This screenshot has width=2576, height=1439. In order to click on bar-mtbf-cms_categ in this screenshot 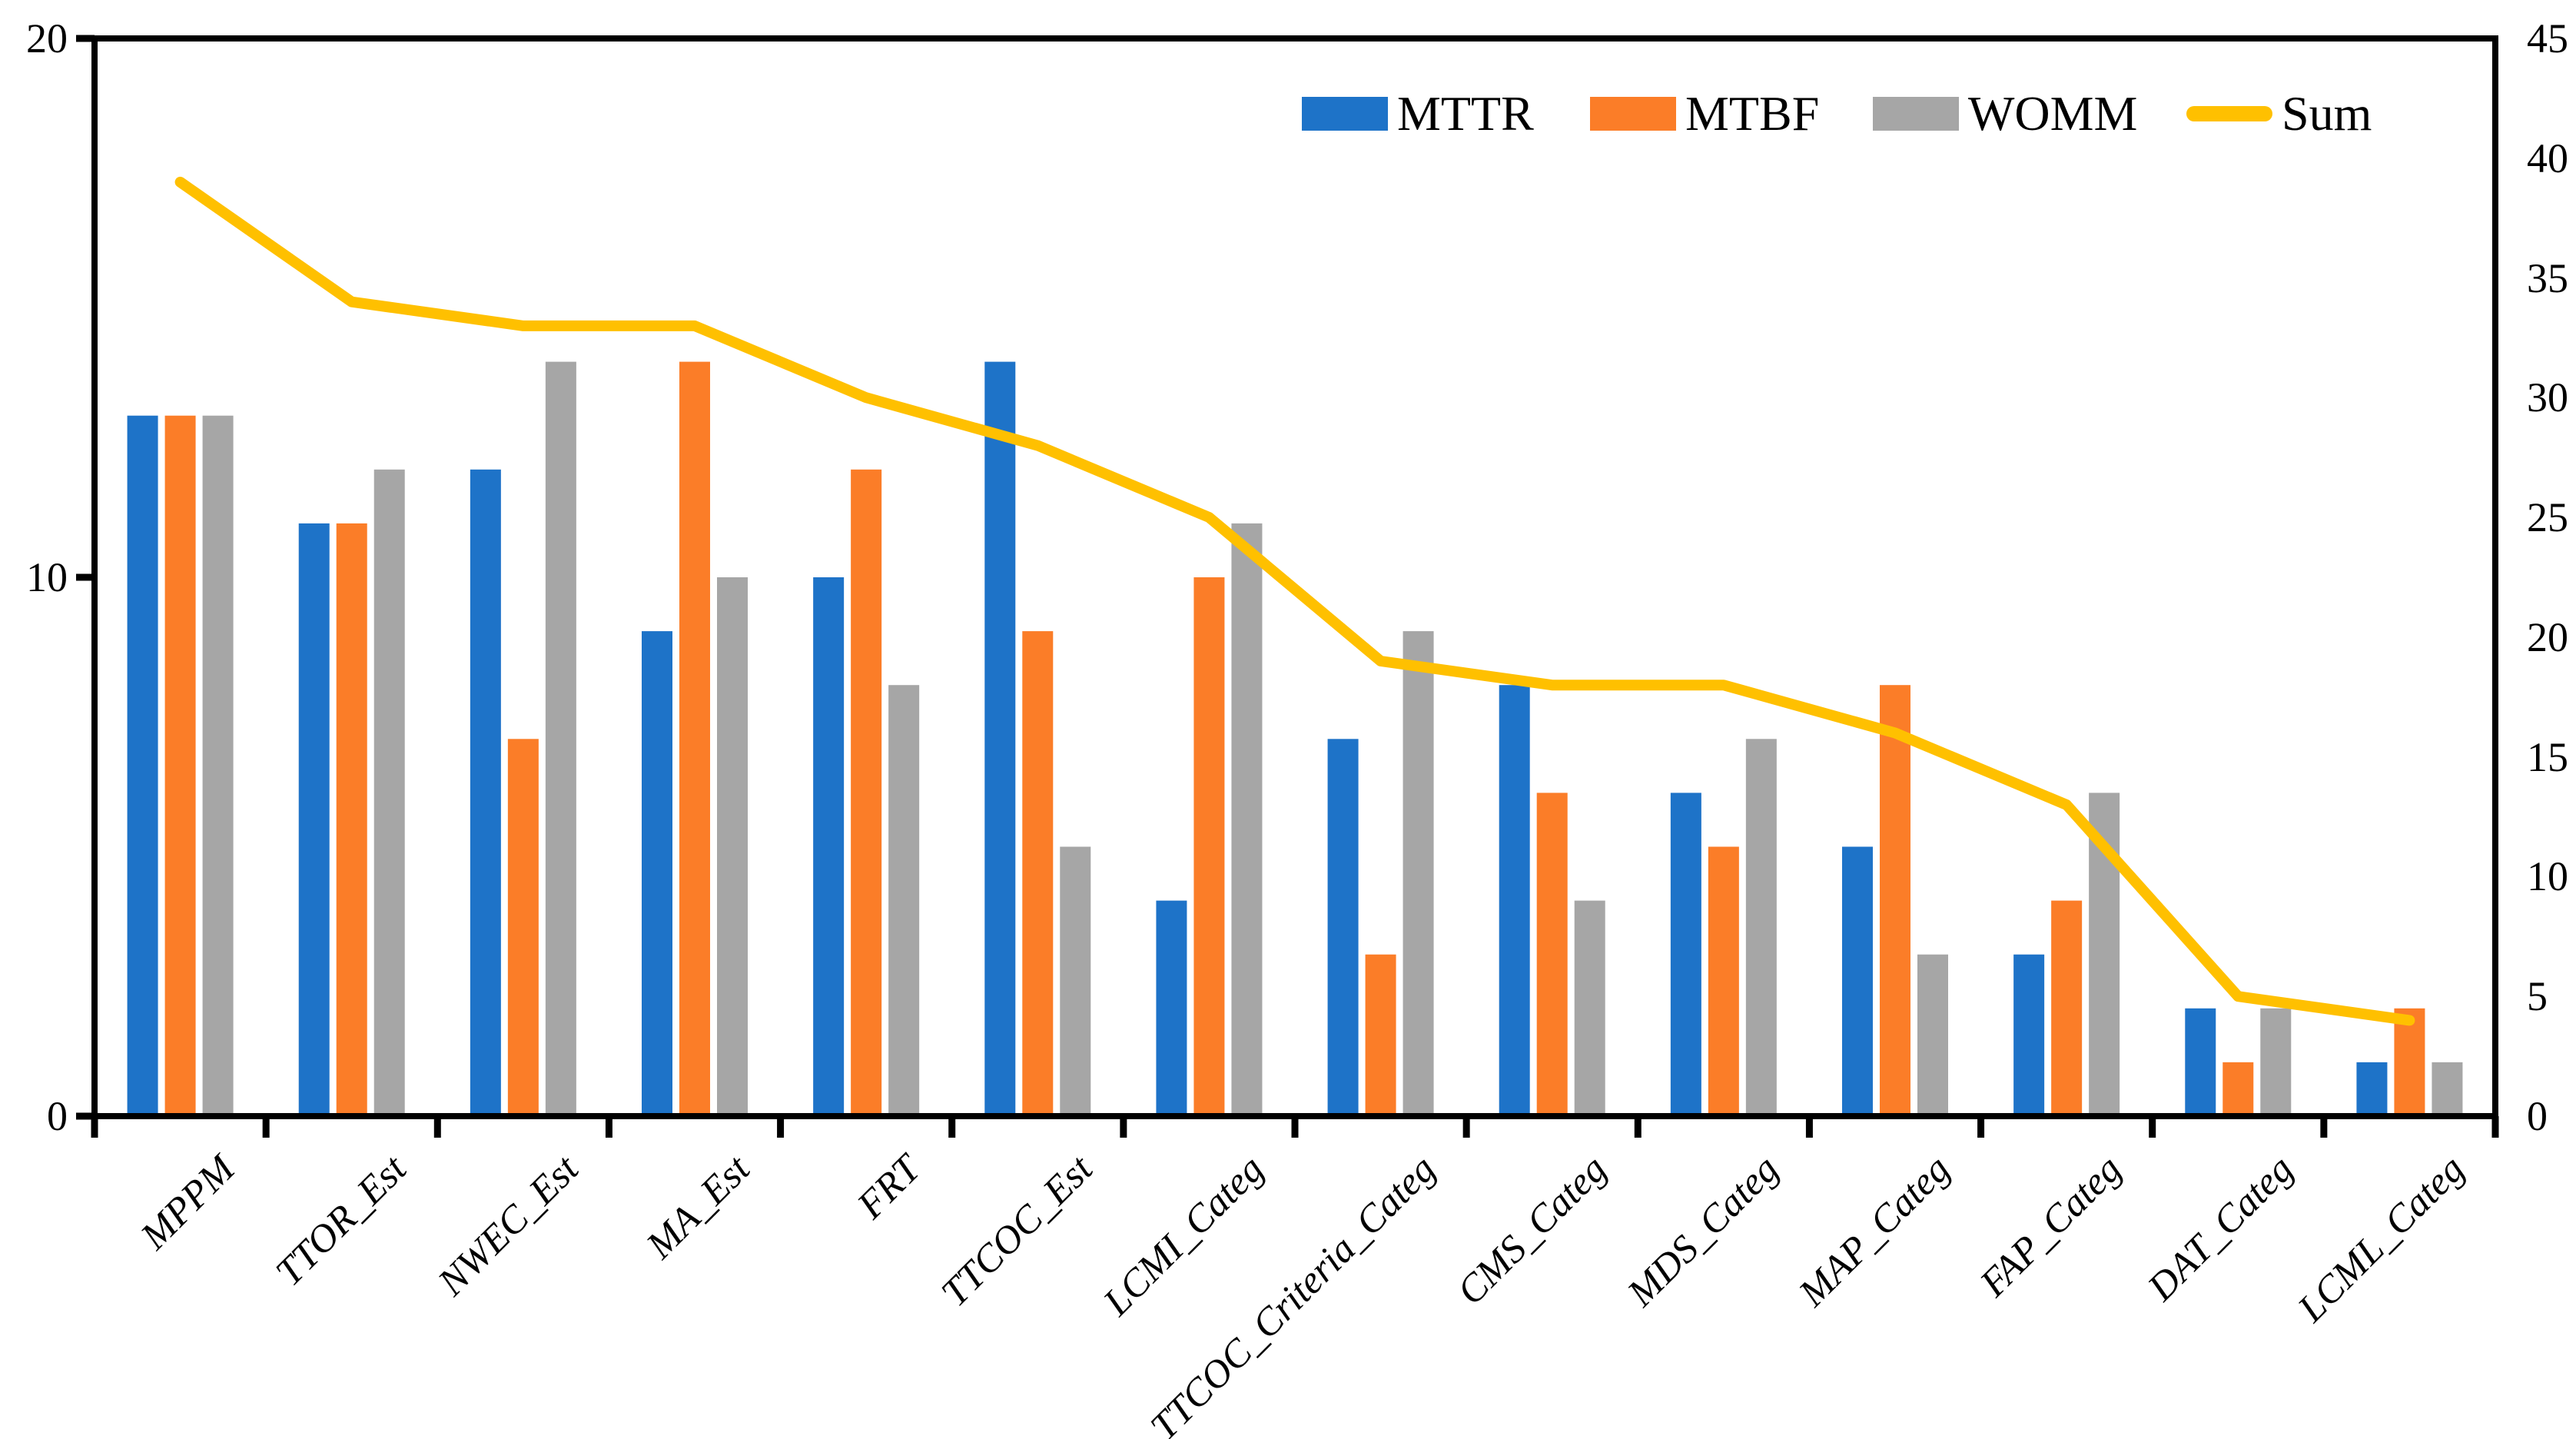, I will do `click(1552, 954)`.